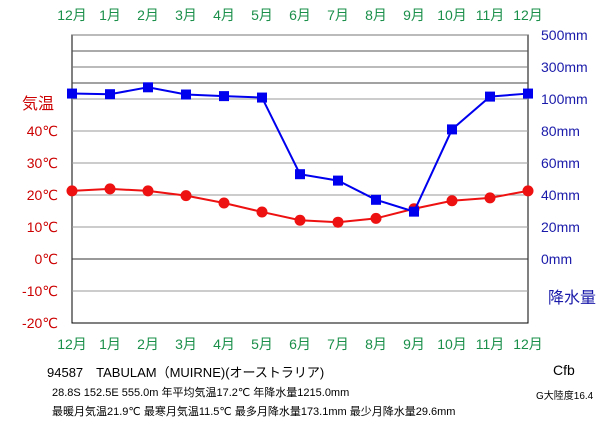  What do you see at coordinates (564, 147) in the screenshot?
I see `precipitation-axis-ticks: 500mm 300mm 100mm 80mm 60mm 40mm 20mm 0mm` at bounding box center [564, 147].